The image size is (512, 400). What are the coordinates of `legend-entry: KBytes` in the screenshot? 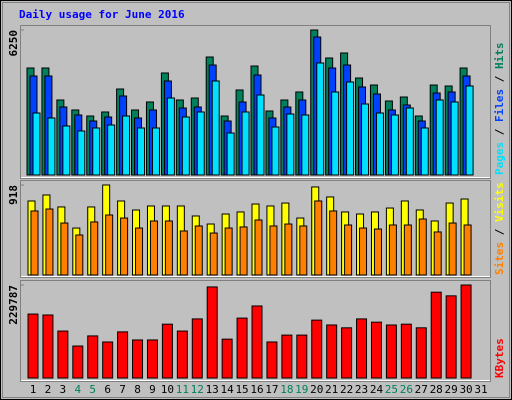 It's located at (499, 358).